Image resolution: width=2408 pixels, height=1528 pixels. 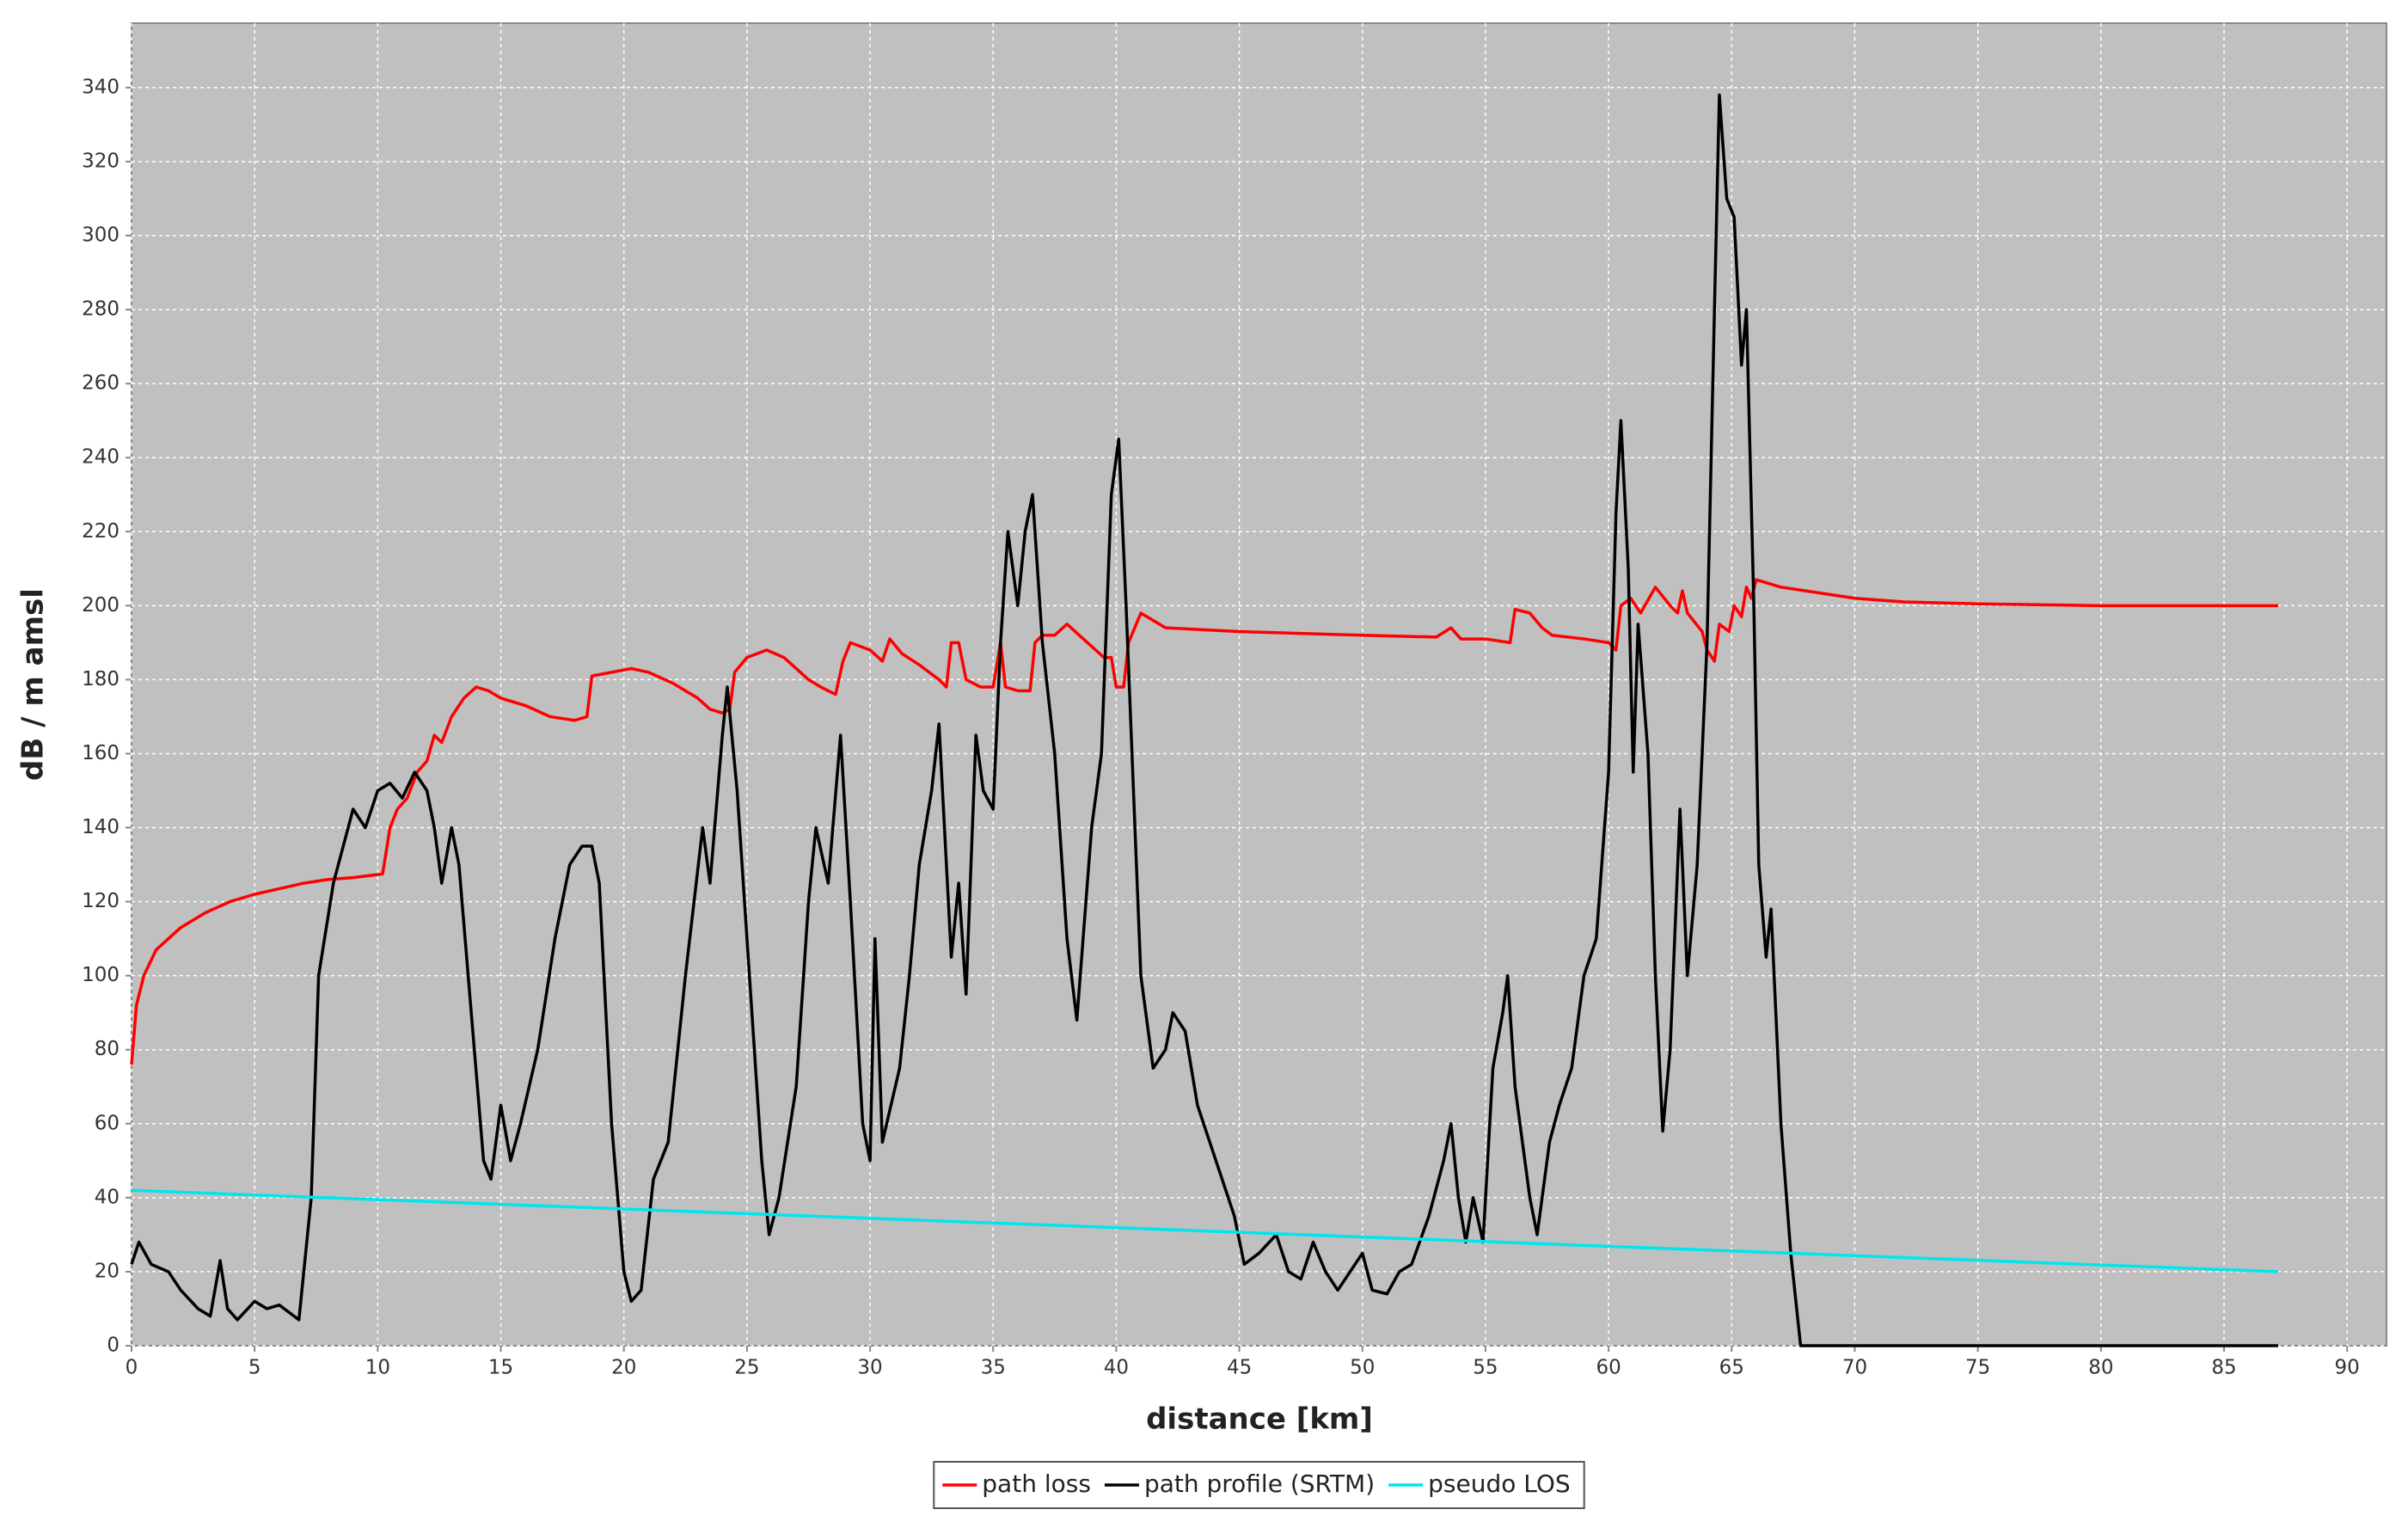 What do you see at coordinates (100, 383) in the screenshot?
I see `y-tick-label: 260` at bounding box center [100, 383].